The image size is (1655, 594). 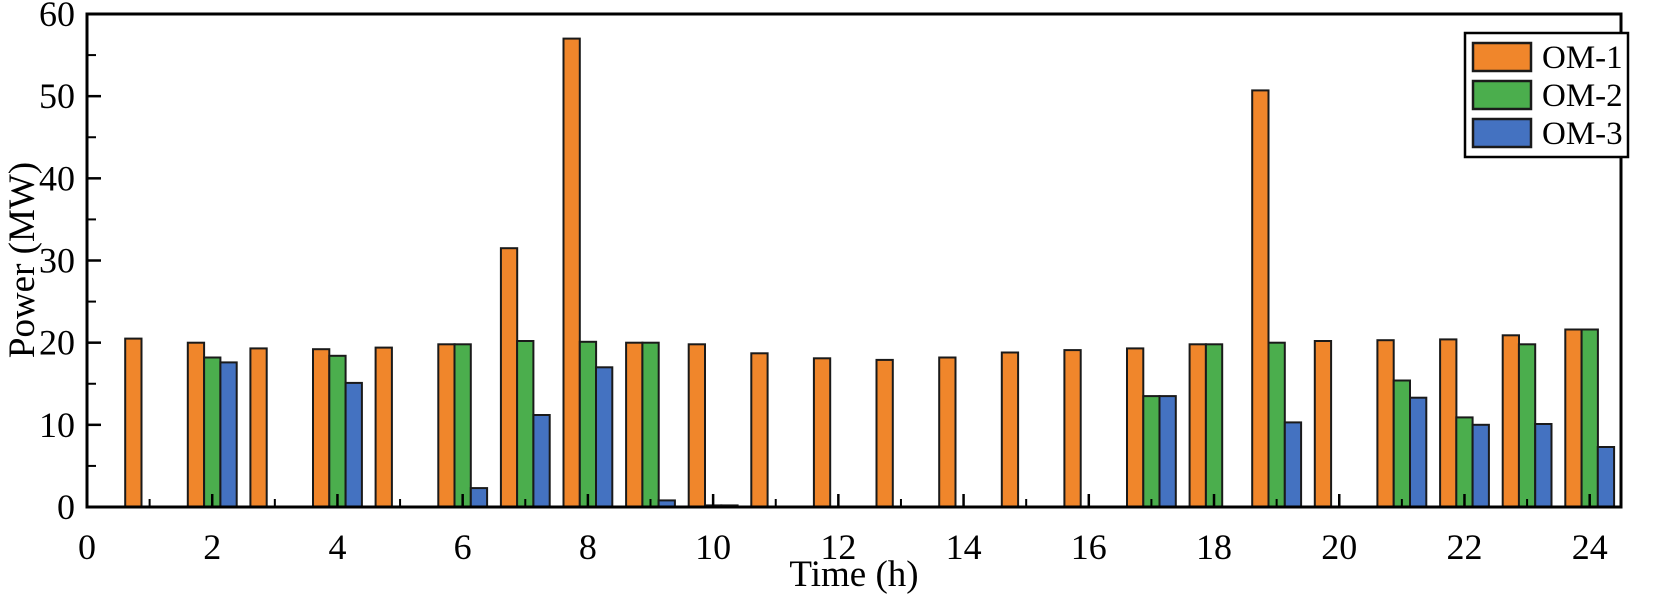 I want to click on x-tick-label-12: 12, so click(x=838, y=547).